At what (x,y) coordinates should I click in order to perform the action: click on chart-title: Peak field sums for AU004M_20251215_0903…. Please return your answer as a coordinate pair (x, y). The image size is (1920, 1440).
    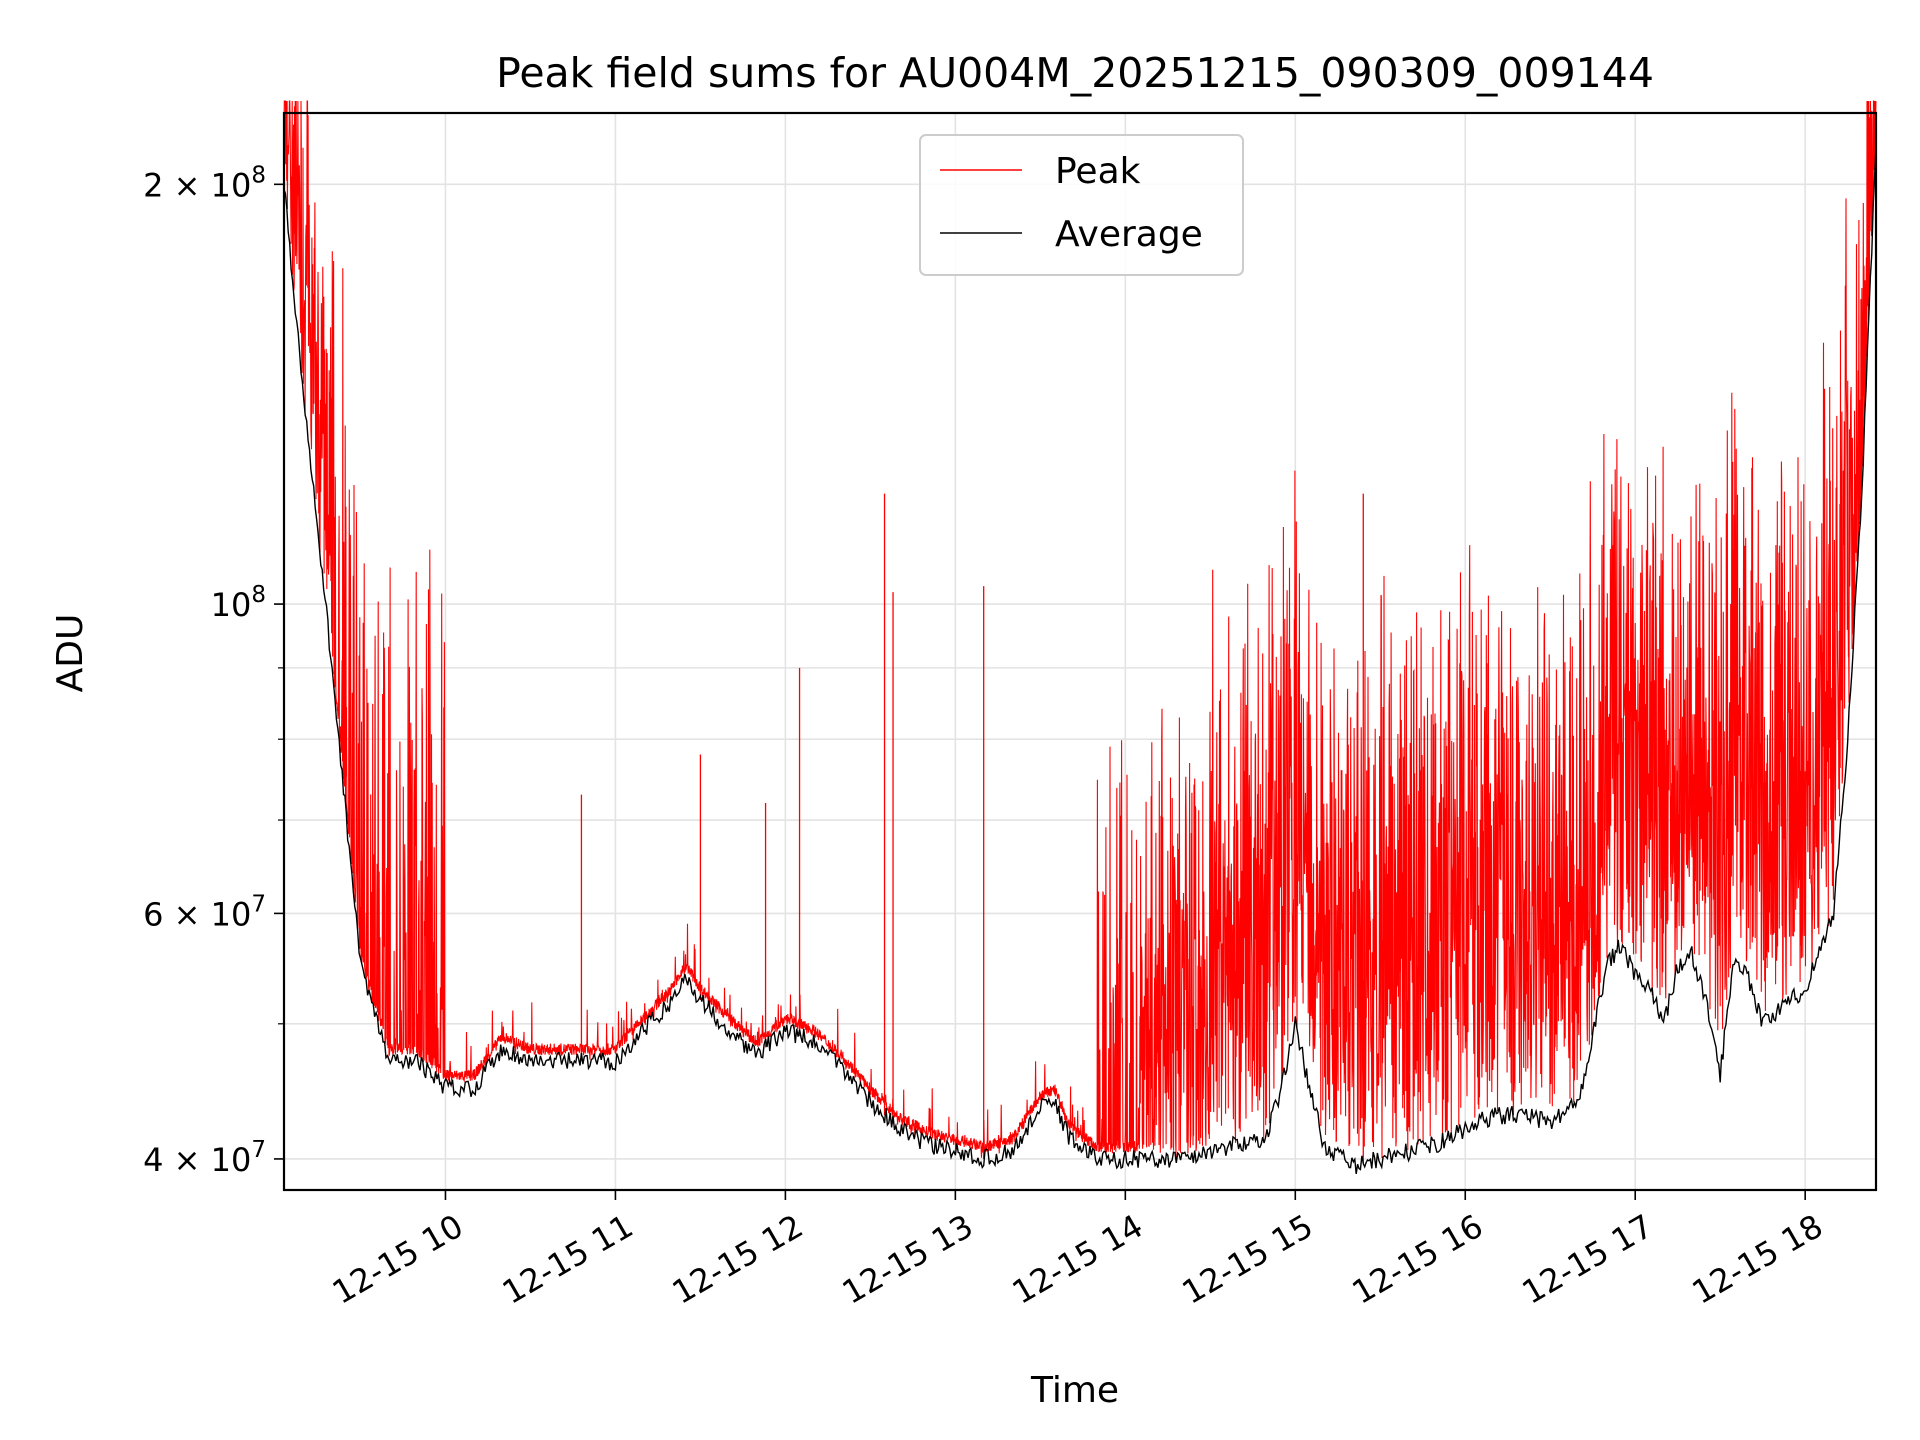
    Looking at the image, I should click on (1075, 73).